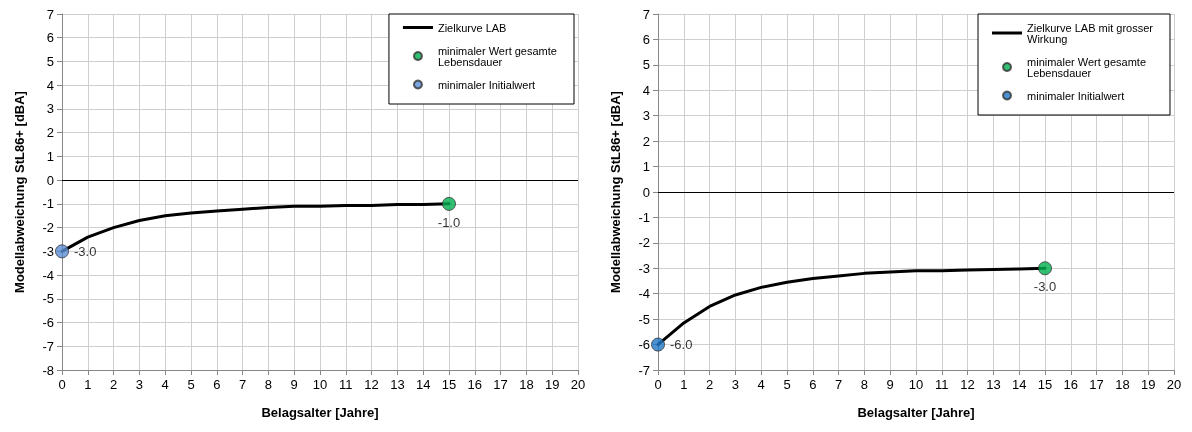  I want to click on data-label: -1.0, so click(449, 222).